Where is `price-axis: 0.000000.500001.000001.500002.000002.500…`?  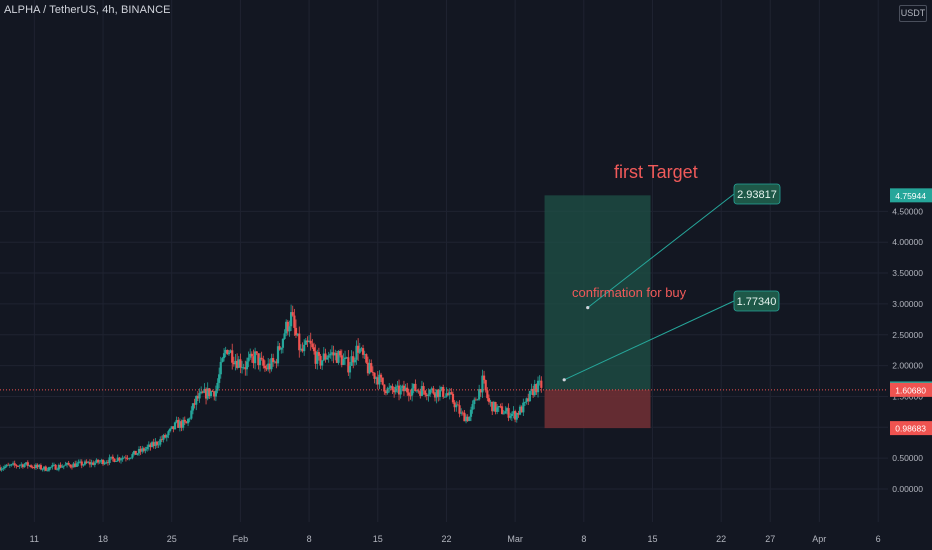
price-axis: 0.000000.500001.000001.500002.000002.500… is located at coordinates (911, 341).